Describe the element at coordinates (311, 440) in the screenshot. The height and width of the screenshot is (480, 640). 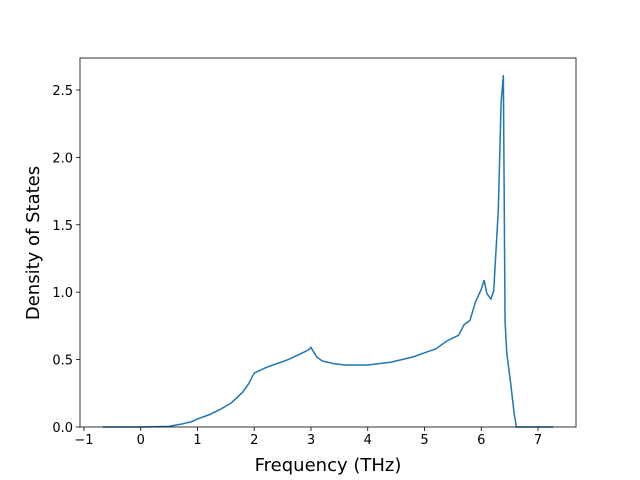
I see `x-tick-label: 3` at that location.